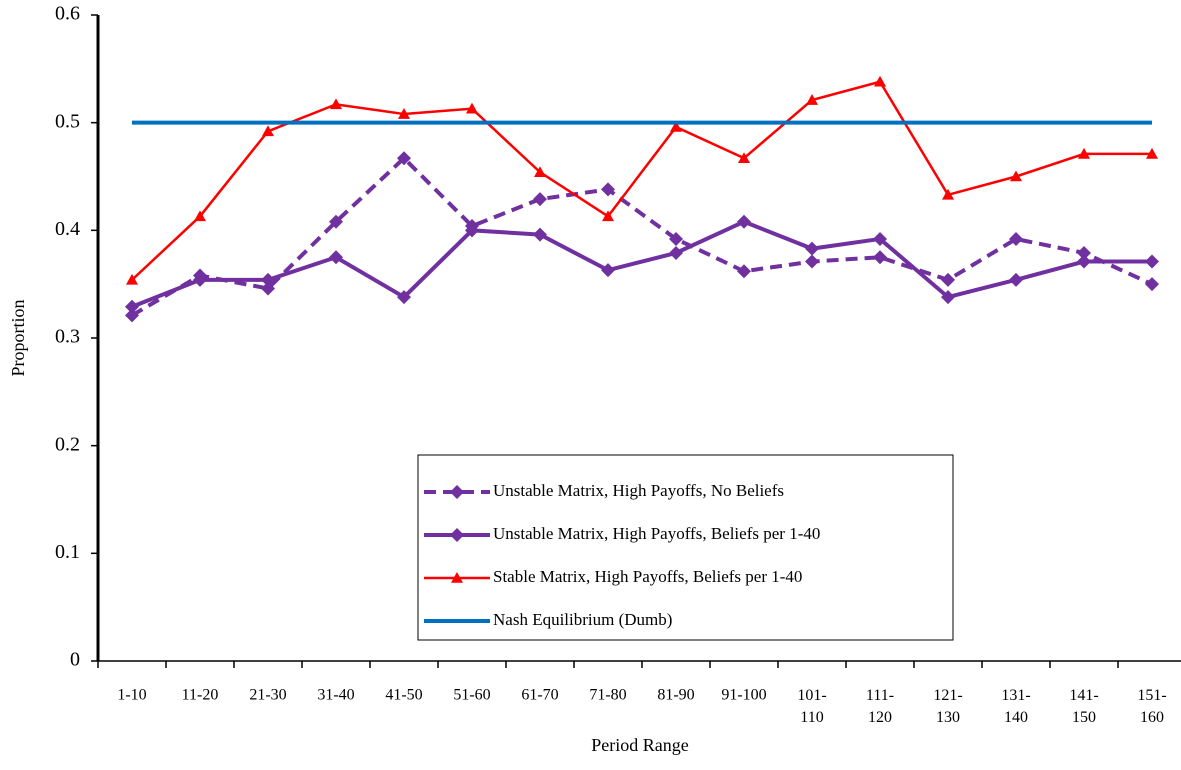 Image resolution: width=1181 pixels, height=770 pixels. I want to click on y-tick-label: 0.4, so click(67, 229).